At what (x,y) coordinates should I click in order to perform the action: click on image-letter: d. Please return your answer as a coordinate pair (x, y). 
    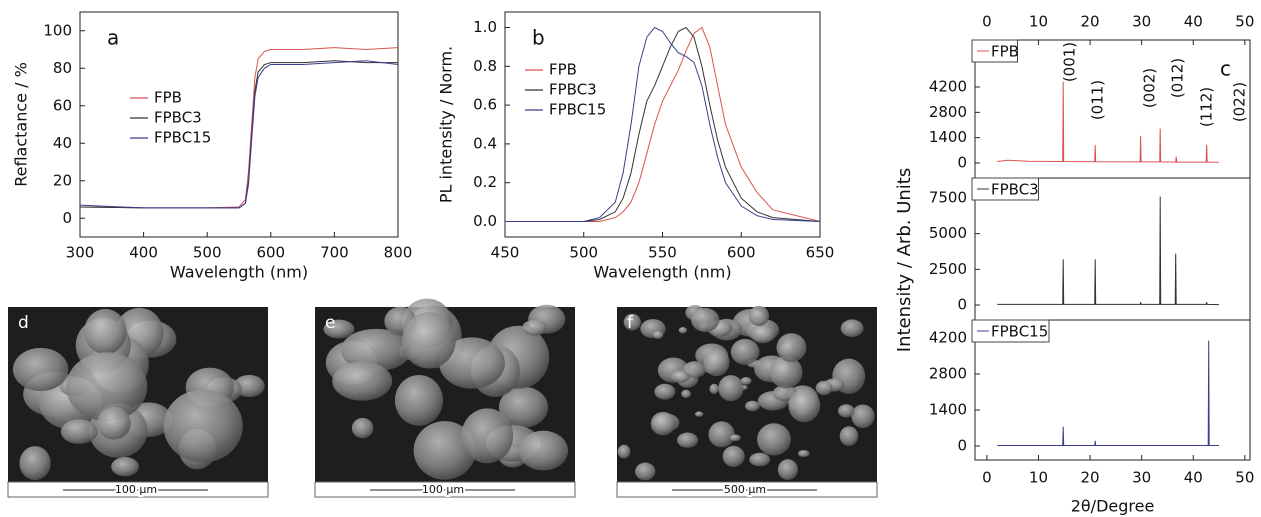
    Looking at the image, I should click on (23, 323).